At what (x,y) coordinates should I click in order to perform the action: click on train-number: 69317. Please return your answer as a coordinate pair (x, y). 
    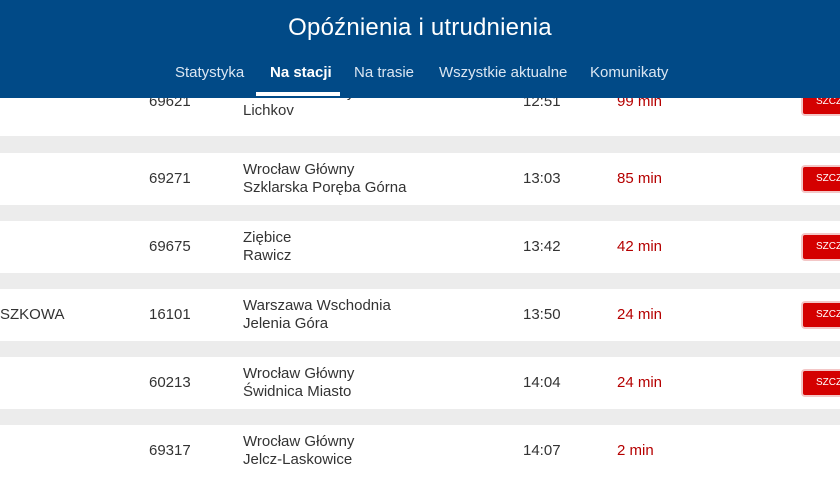
    Looking at the image, I should click on (170, 450).